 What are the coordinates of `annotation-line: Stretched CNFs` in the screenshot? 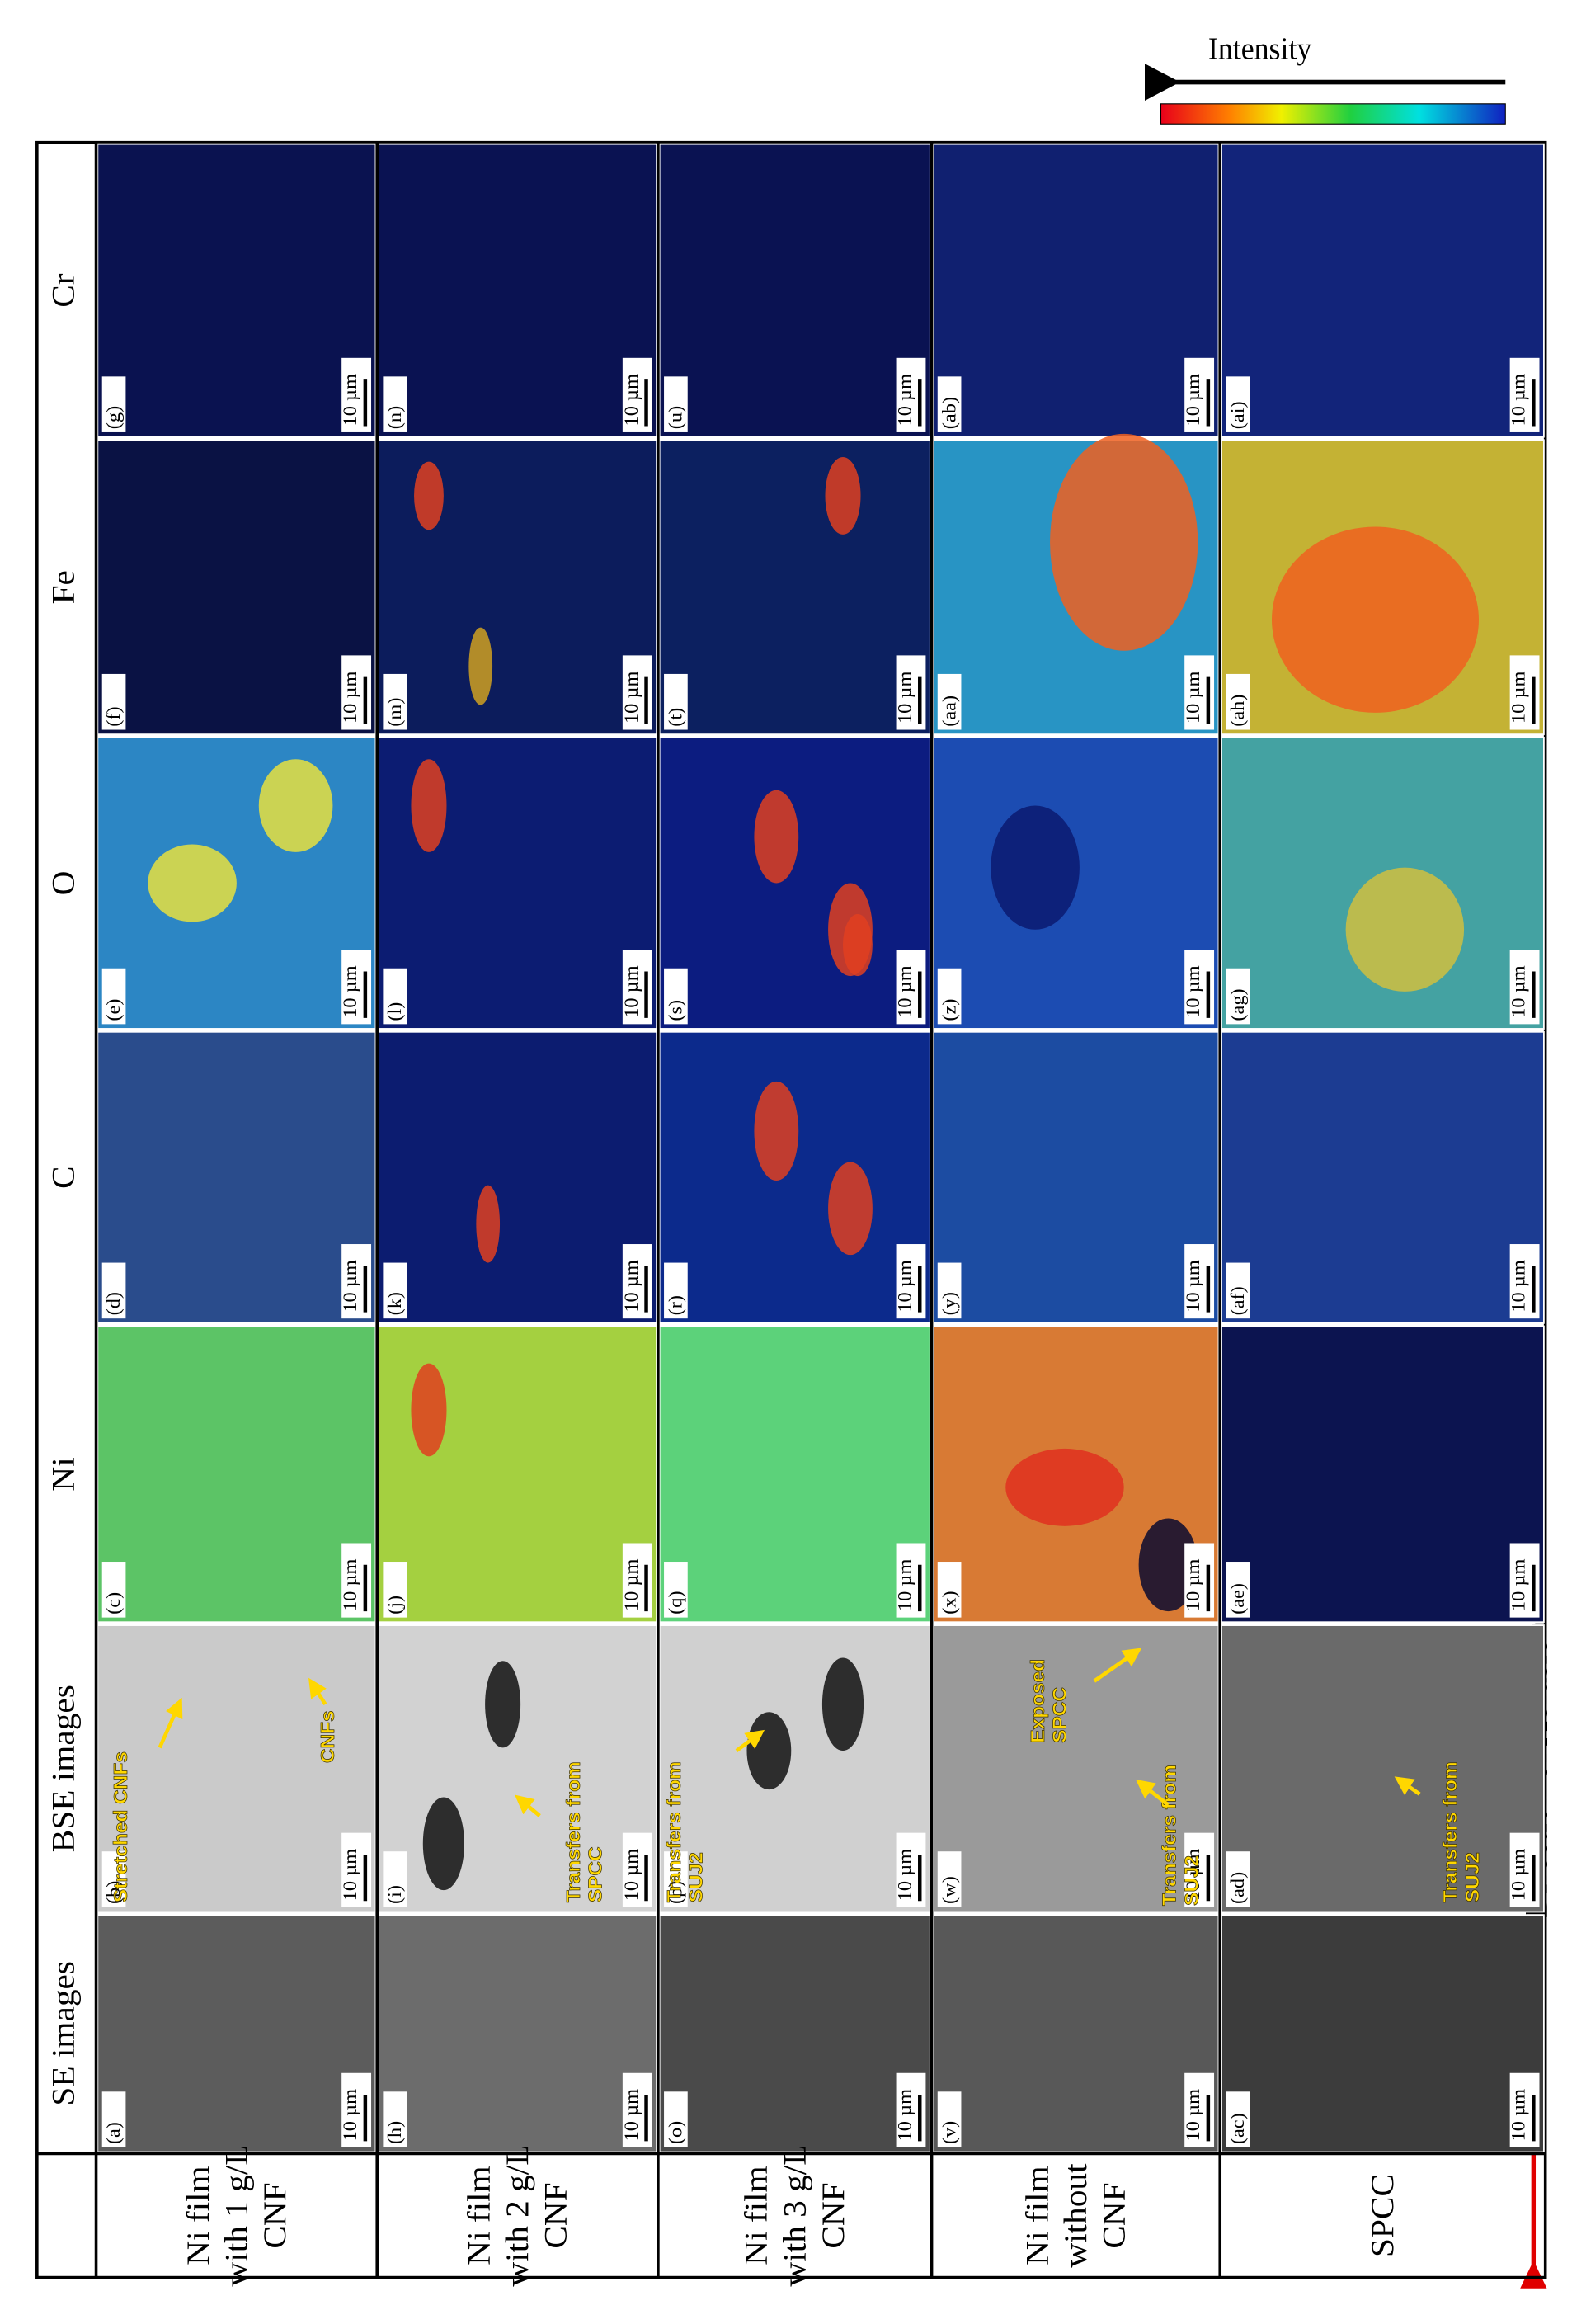 It's located at (121, 1826).